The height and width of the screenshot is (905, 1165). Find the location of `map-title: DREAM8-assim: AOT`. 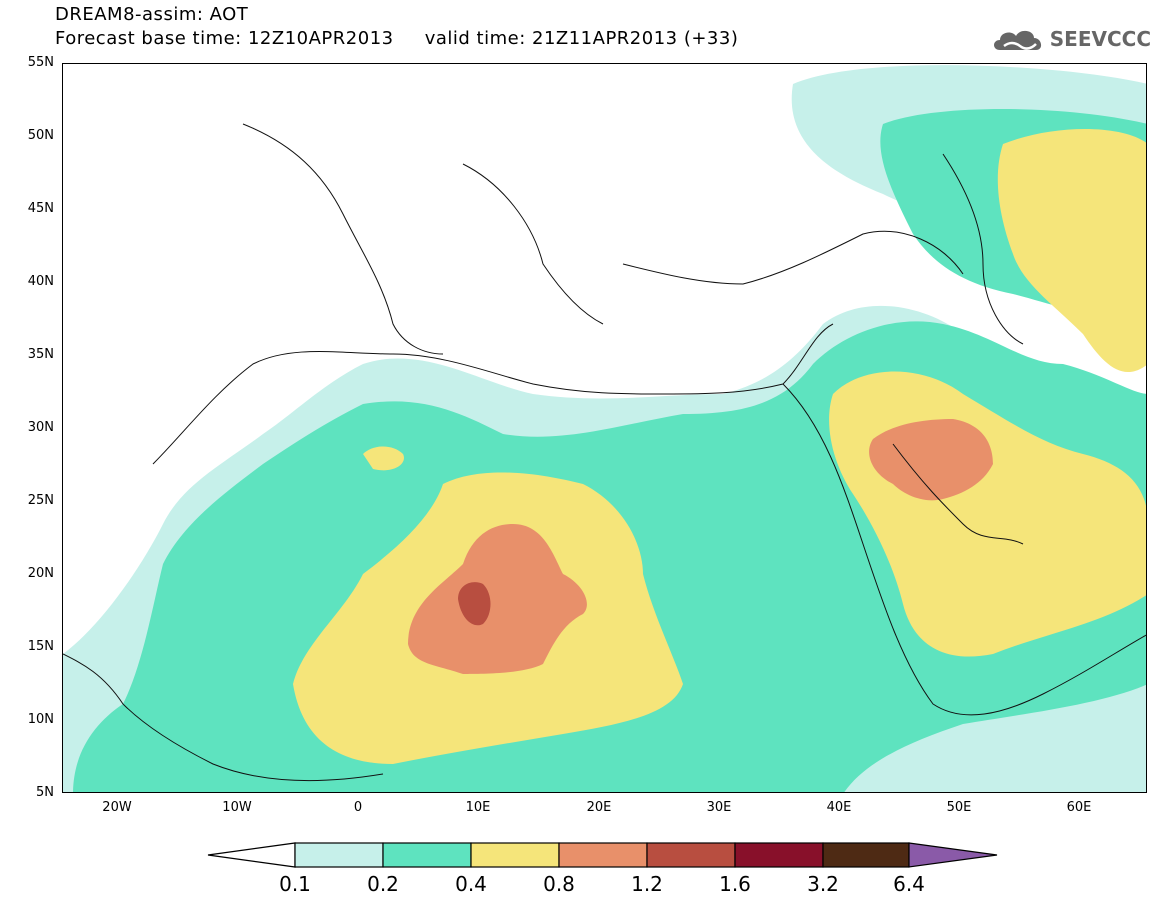

map-title: DREAM8-assim: AOT is located at coordinates (152, 14).